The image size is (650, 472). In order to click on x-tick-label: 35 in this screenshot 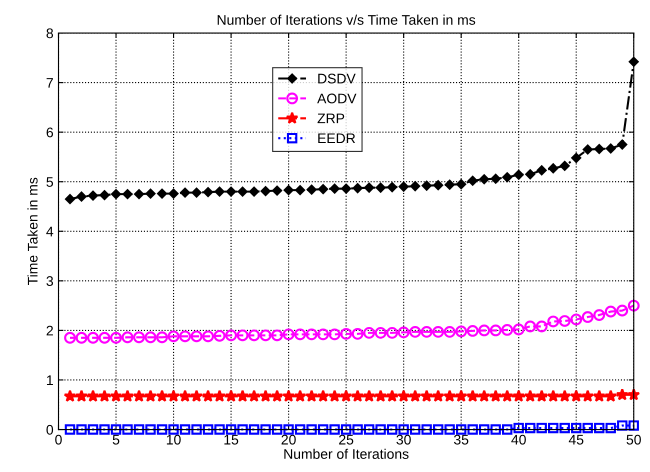, I will do `click(461, 439)`.